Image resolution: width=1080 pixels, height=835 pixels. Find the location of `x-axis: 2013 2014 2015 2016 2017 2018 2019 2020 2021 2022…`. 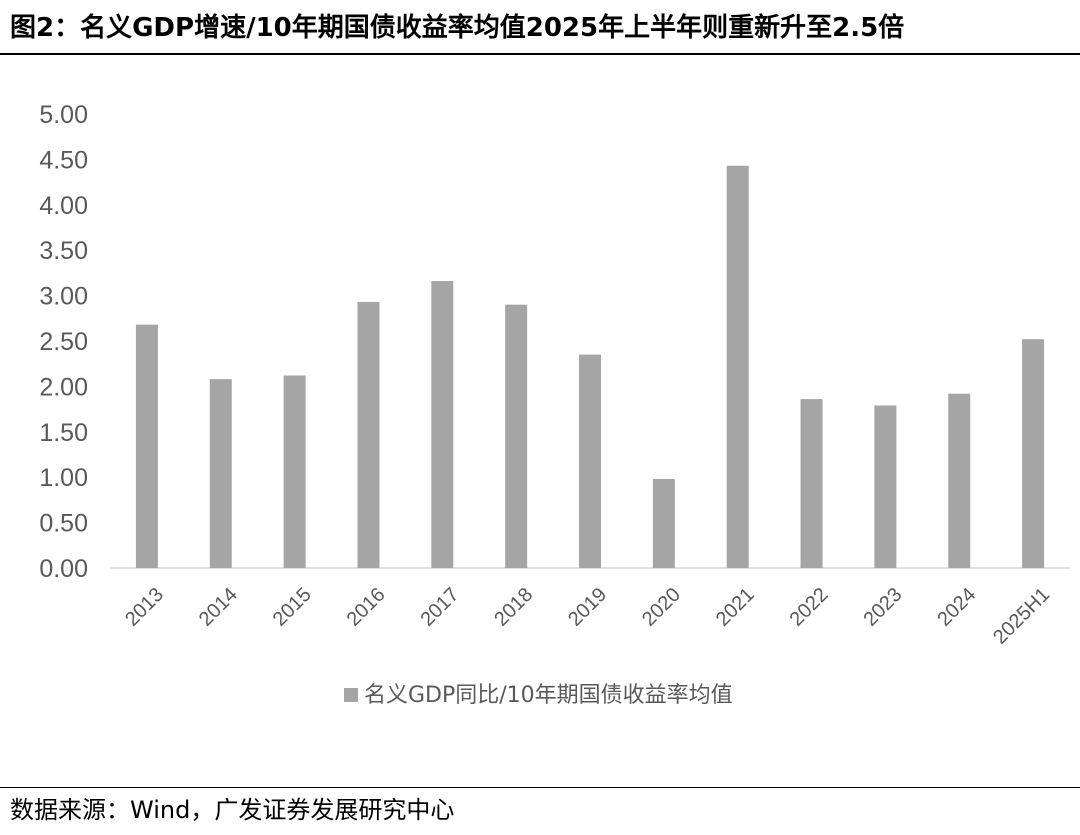

x-axis: 2013 2014 2015 2016 2017 2018 2019 2020 2021 2022… is located at coordinates (587, 616).